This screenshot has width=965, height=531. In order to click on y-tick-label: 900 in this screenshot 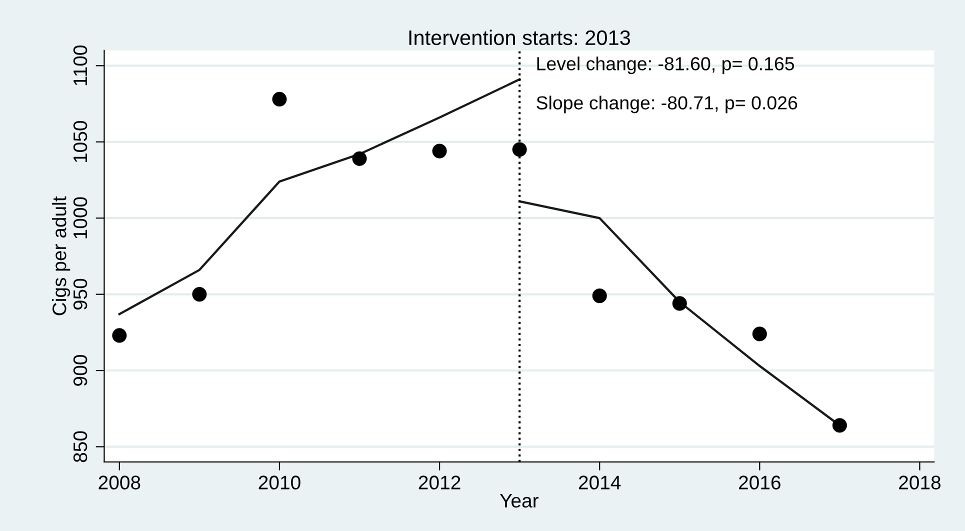, I will do `click(80, 370)`.